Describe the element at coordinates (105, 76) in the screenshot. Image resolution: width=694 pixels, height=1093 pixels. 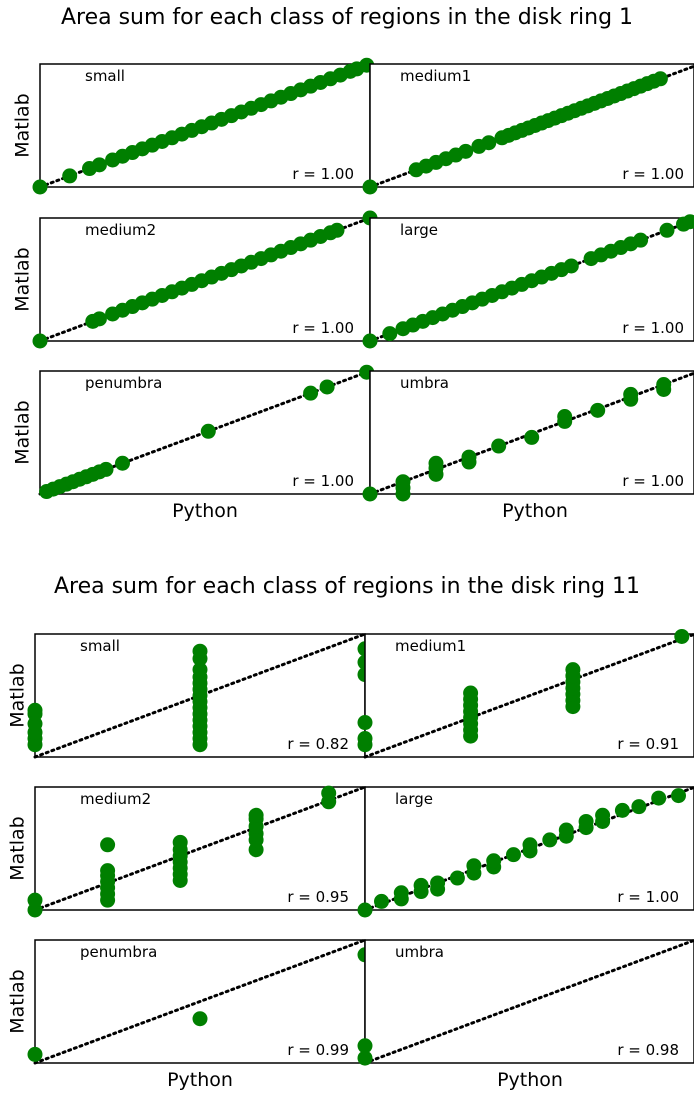
I see `fig1-panel-small-label: small` at that location.